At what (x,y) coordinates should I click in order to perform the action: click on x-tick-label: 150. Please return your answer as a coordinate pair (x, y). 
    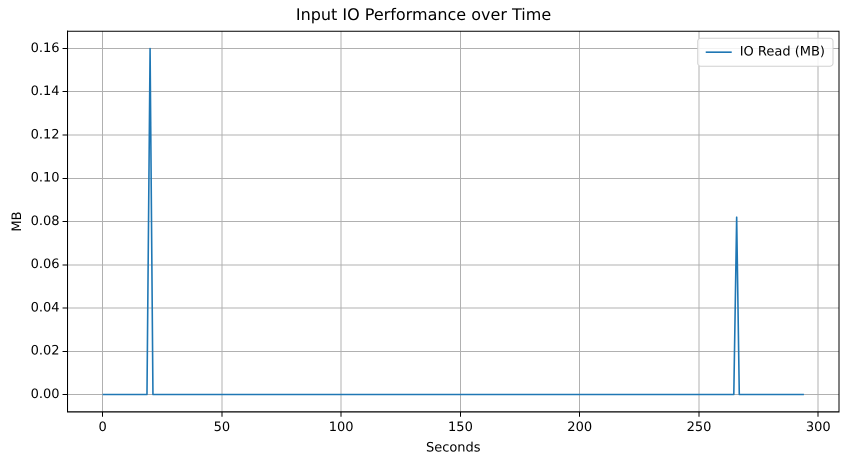
    Looking at the image, I should click on (460, 427).